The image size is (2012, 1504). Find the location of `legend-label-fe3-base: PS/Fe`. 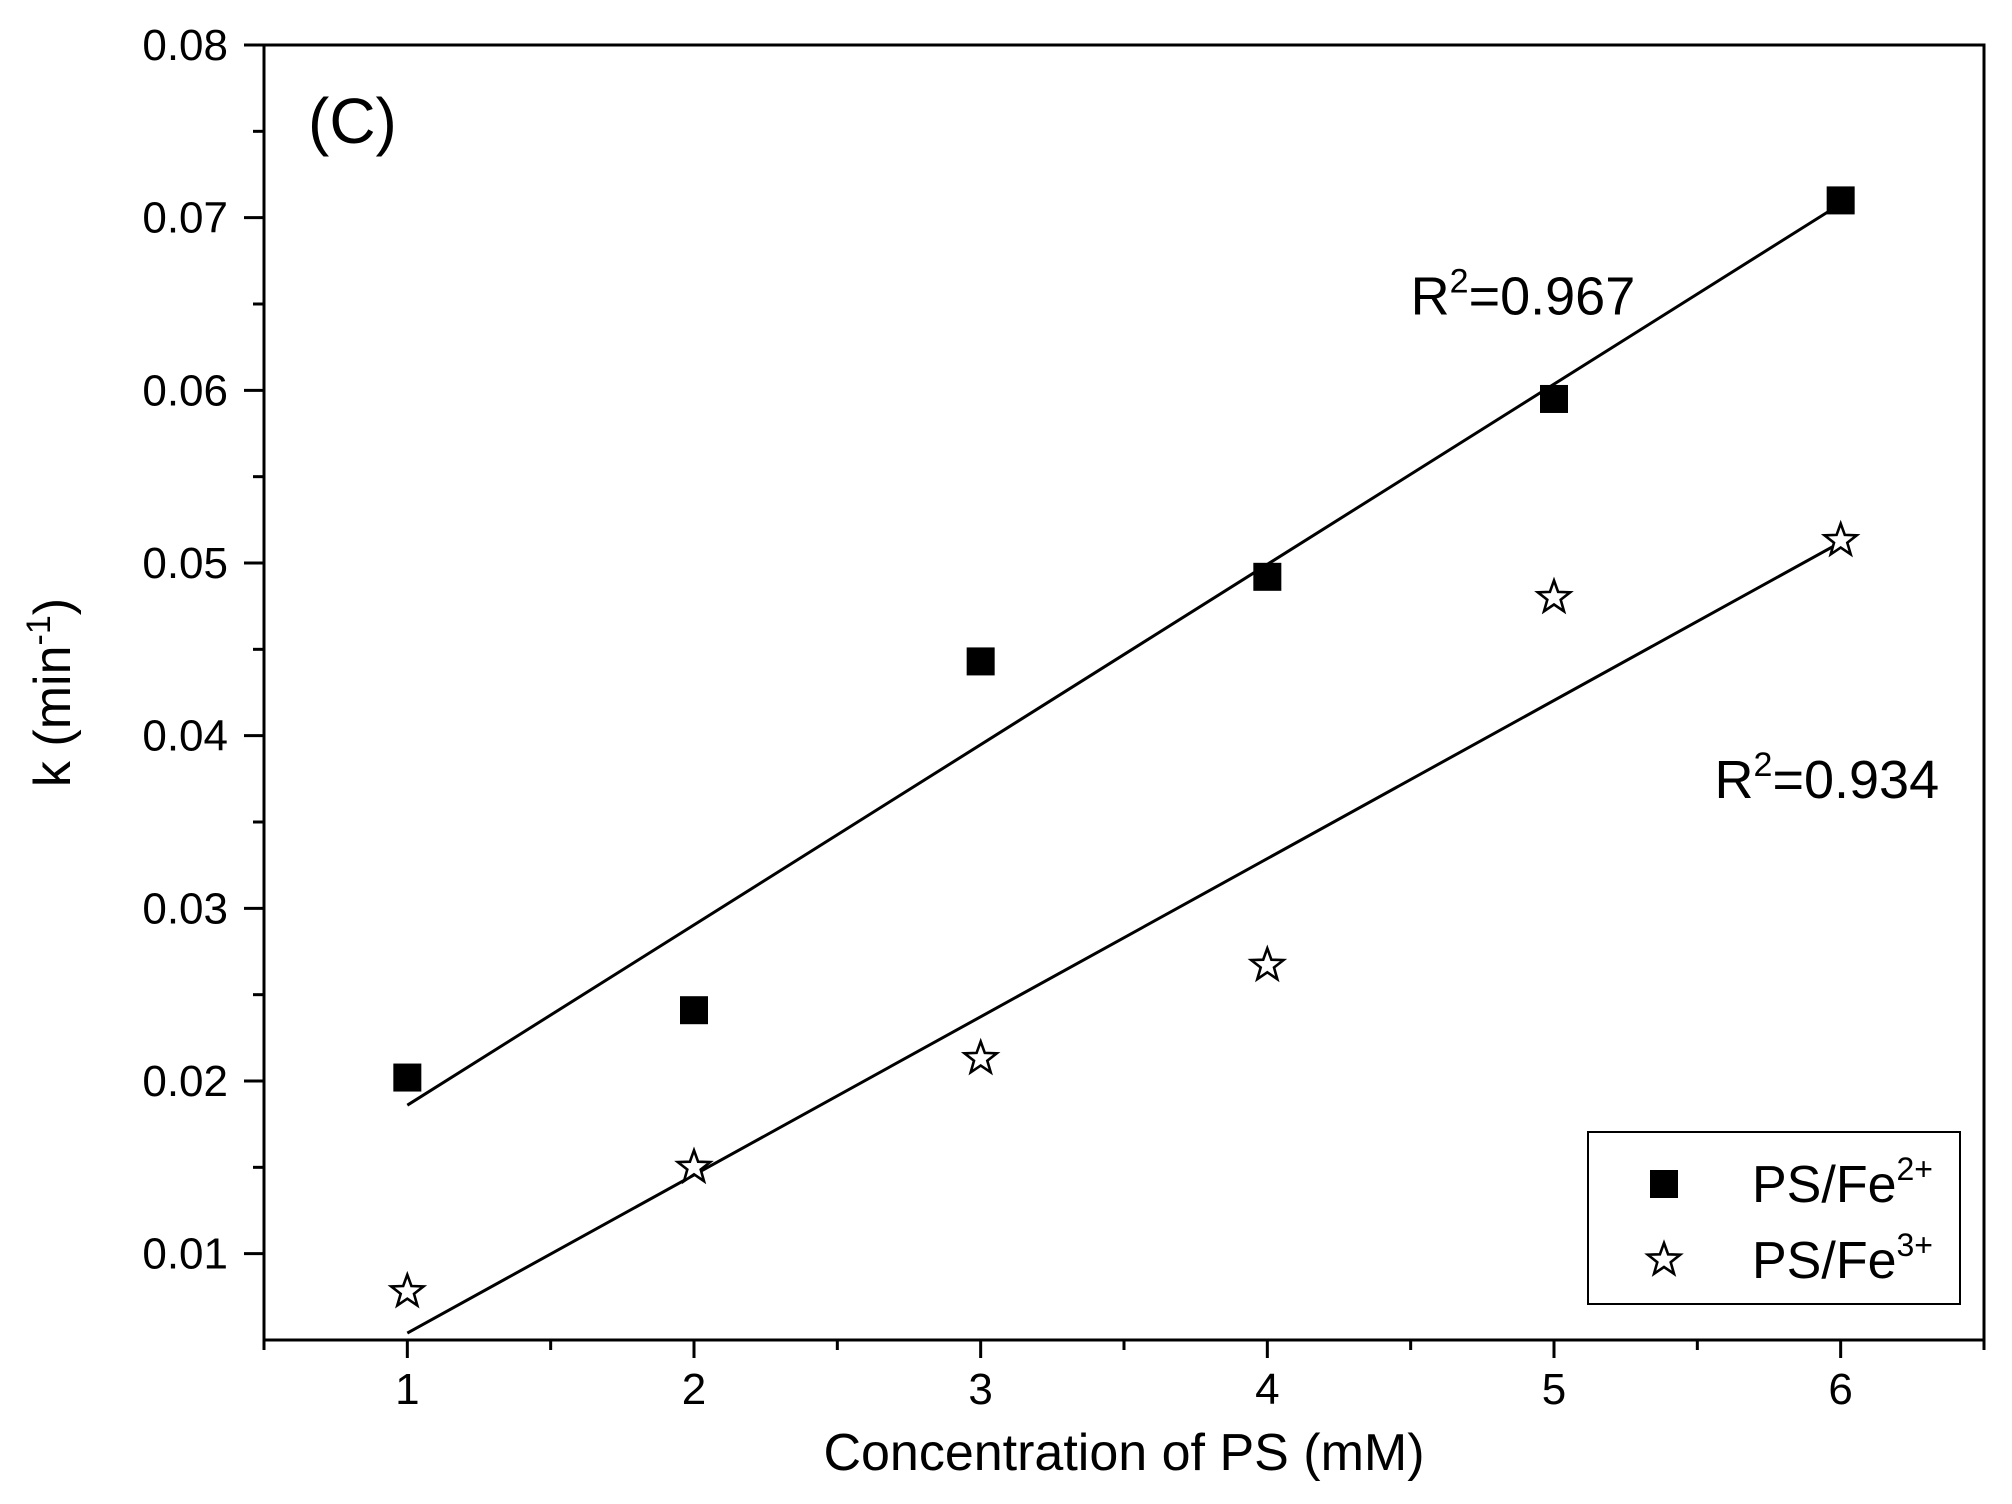

legend-label-fe3-base: PS/Fe is located at coordinates (1824, 1261).